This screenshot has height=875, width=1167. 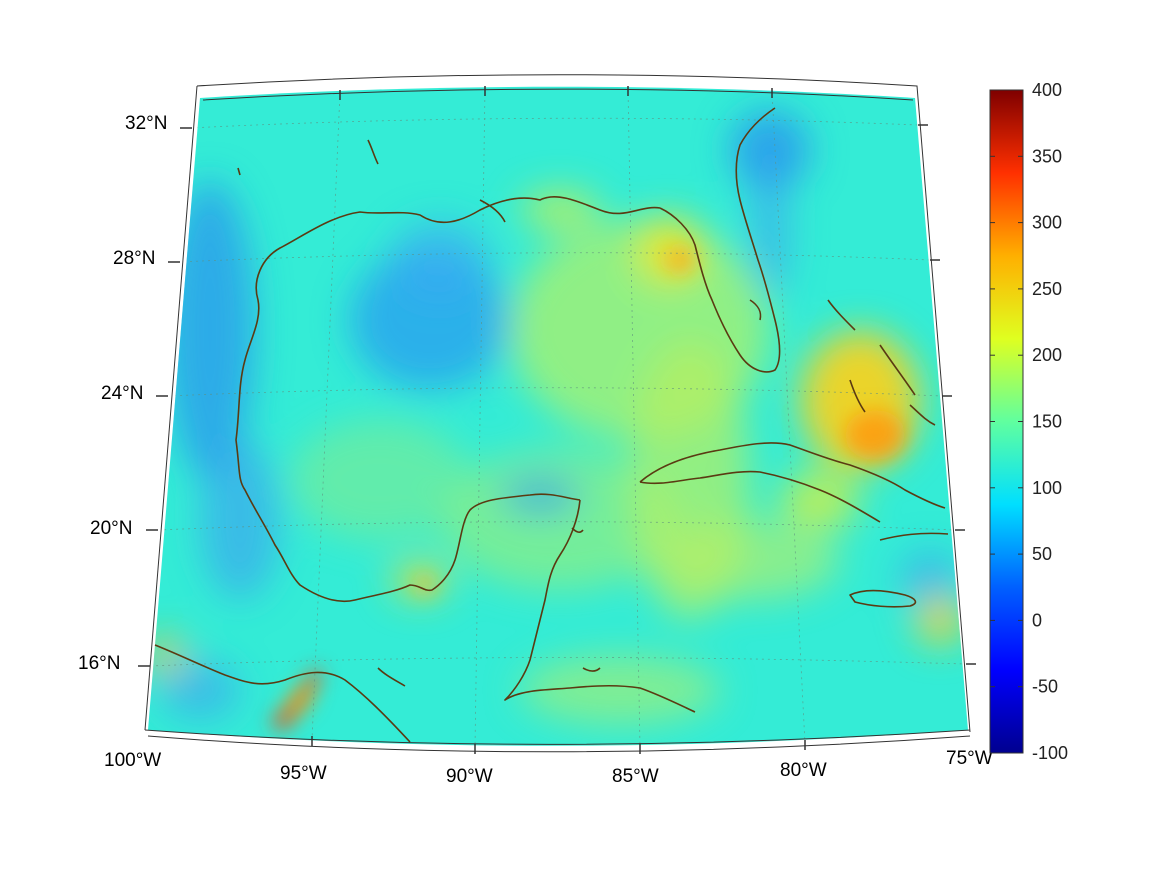 I want to click on lat-label: 24°N, so click(x=122, y=393).